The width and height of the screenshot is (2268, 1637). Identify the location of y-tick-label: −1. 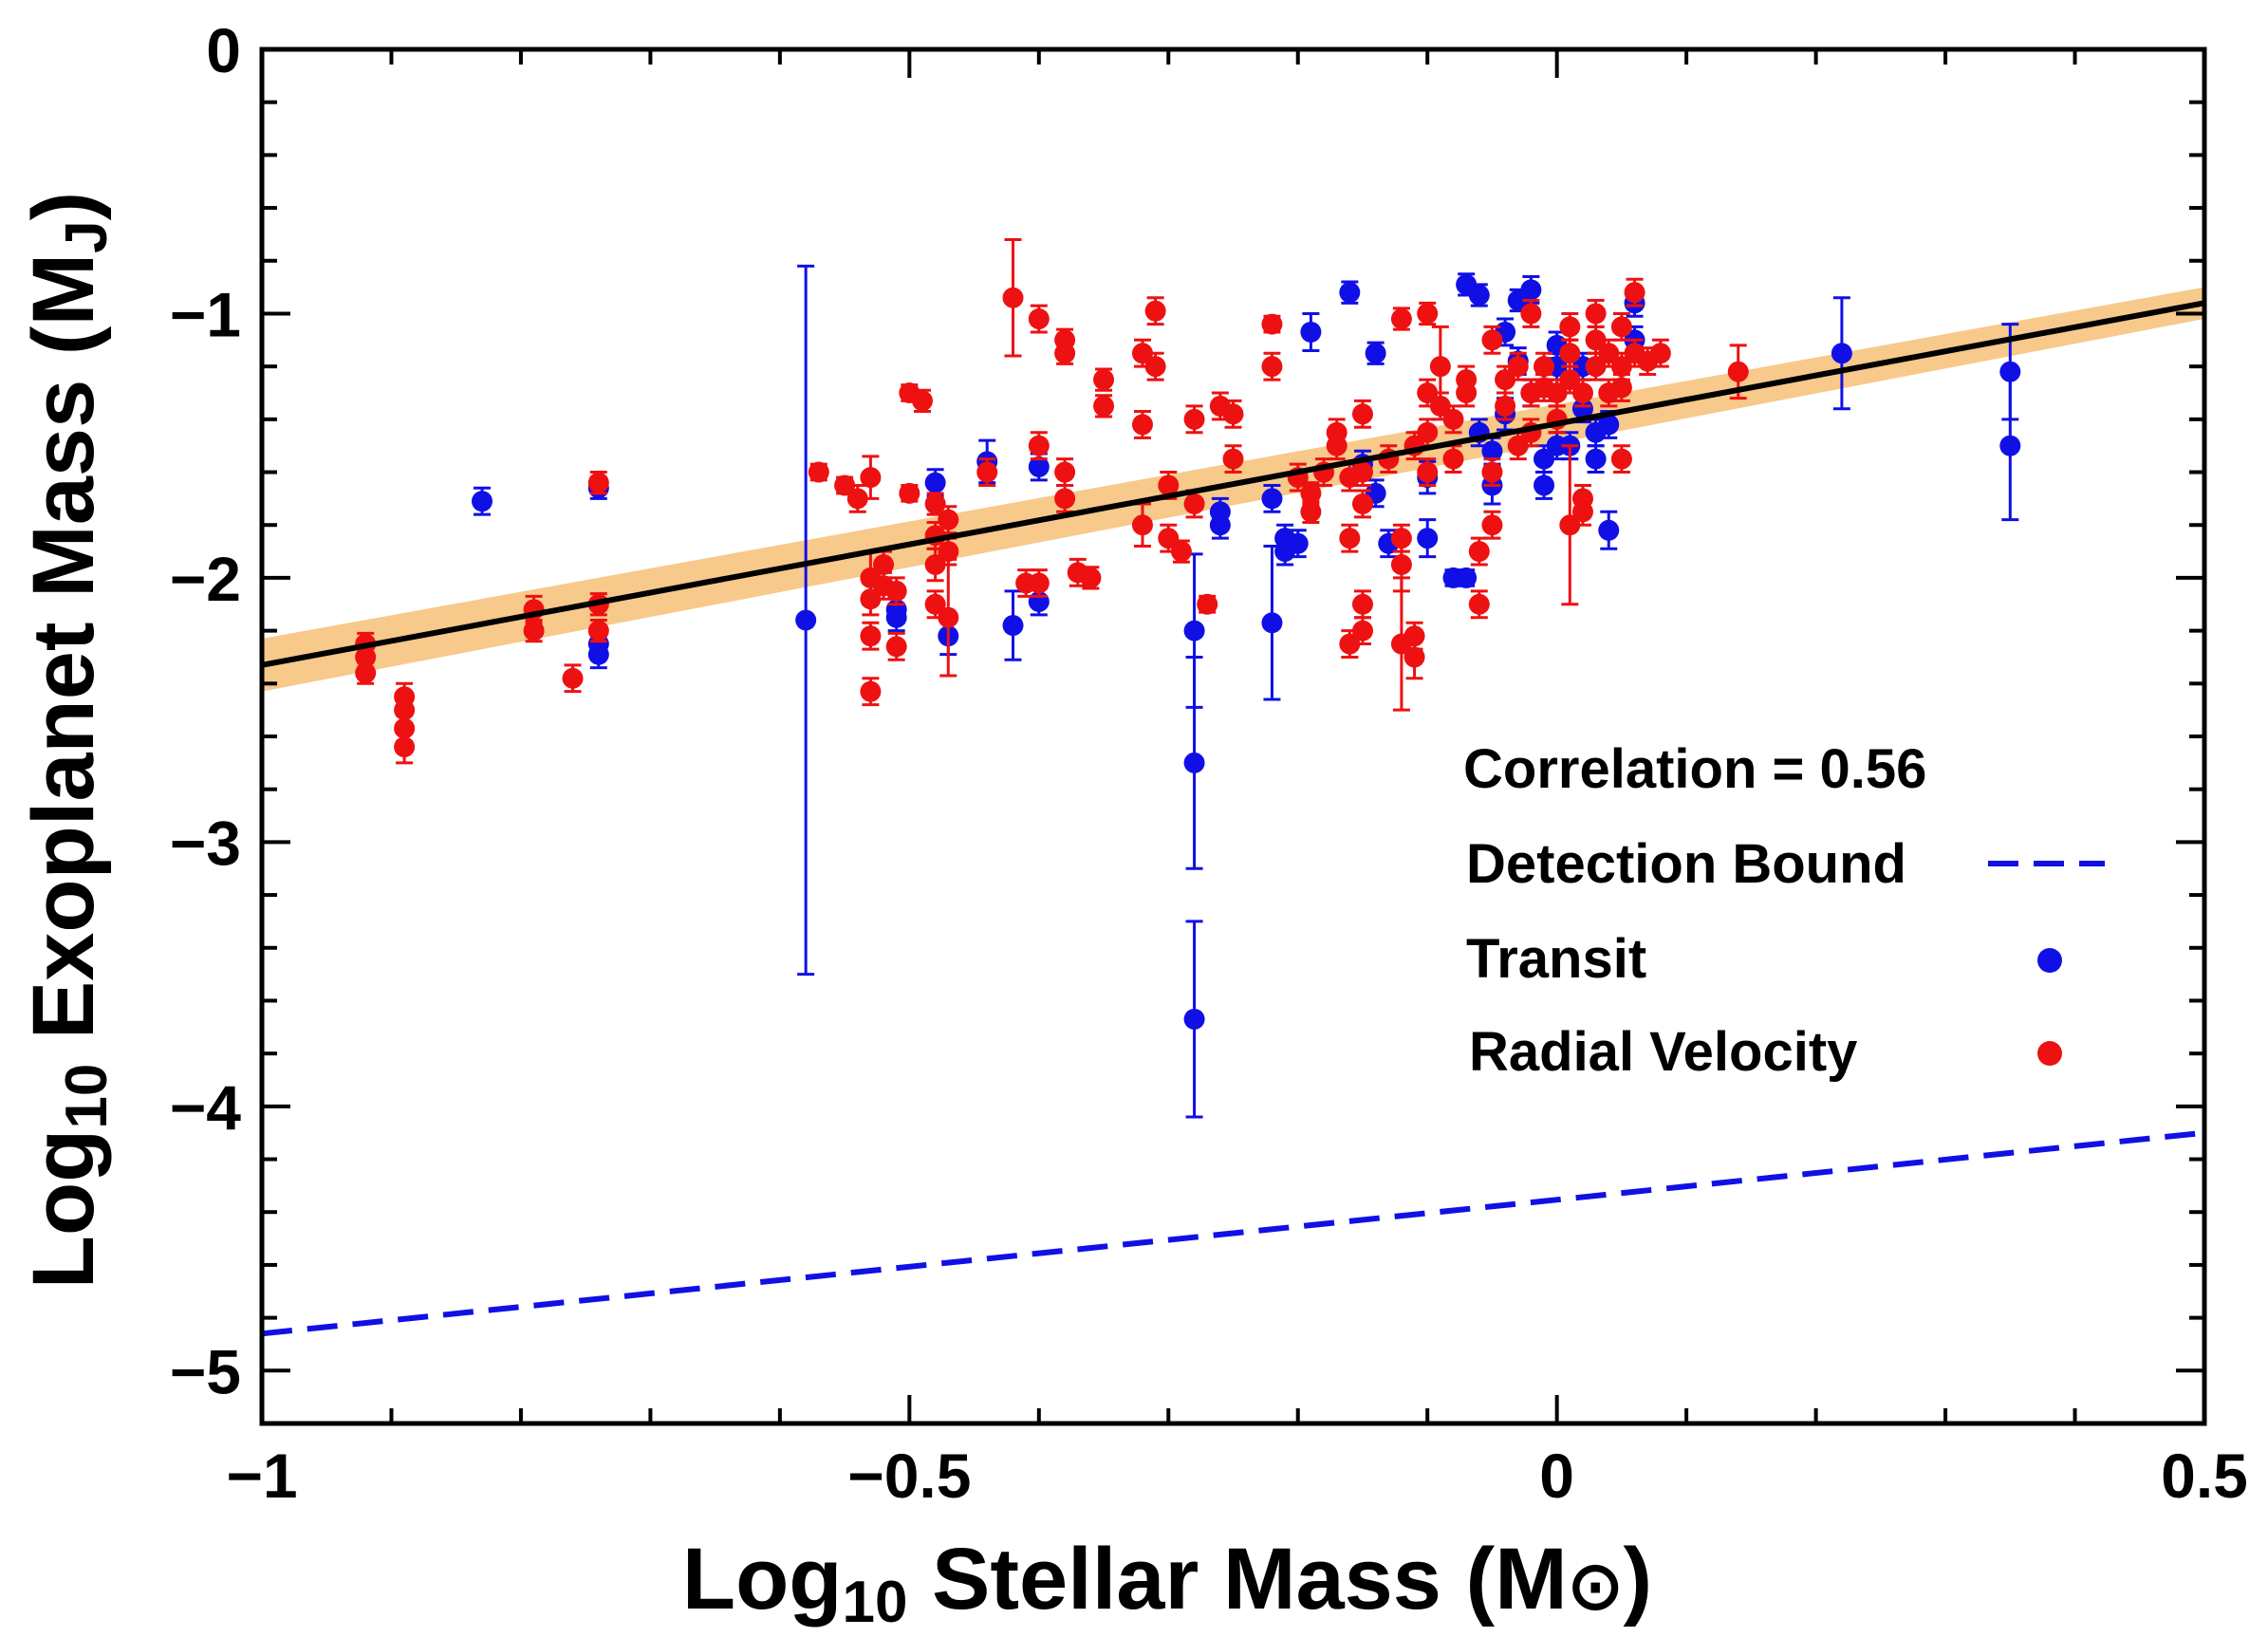
(205, 314).